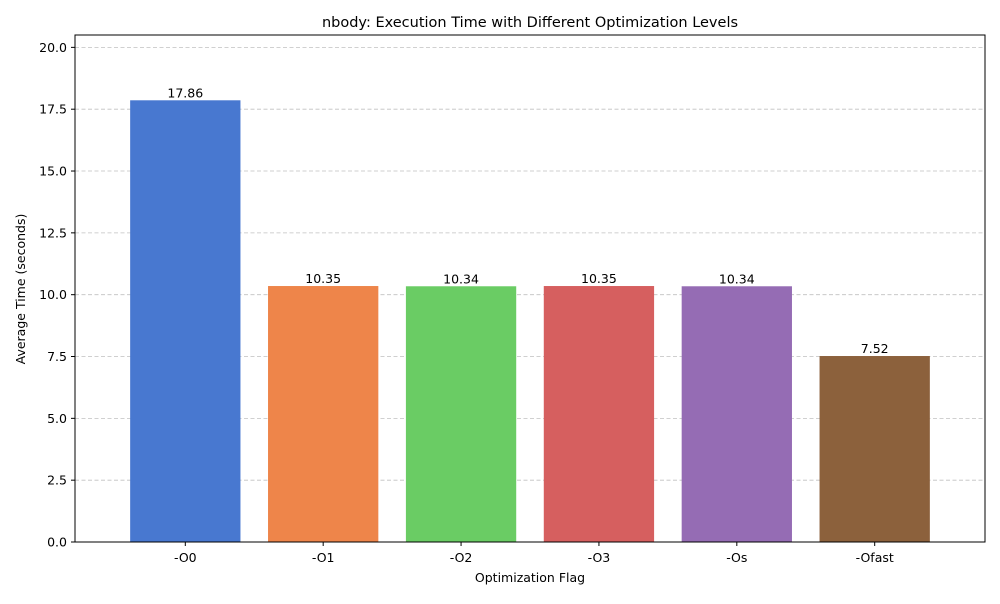 The width and height of the screenshot is (1000, 604). I want to click on y-tick-label: 0.0, so click(57, 542).